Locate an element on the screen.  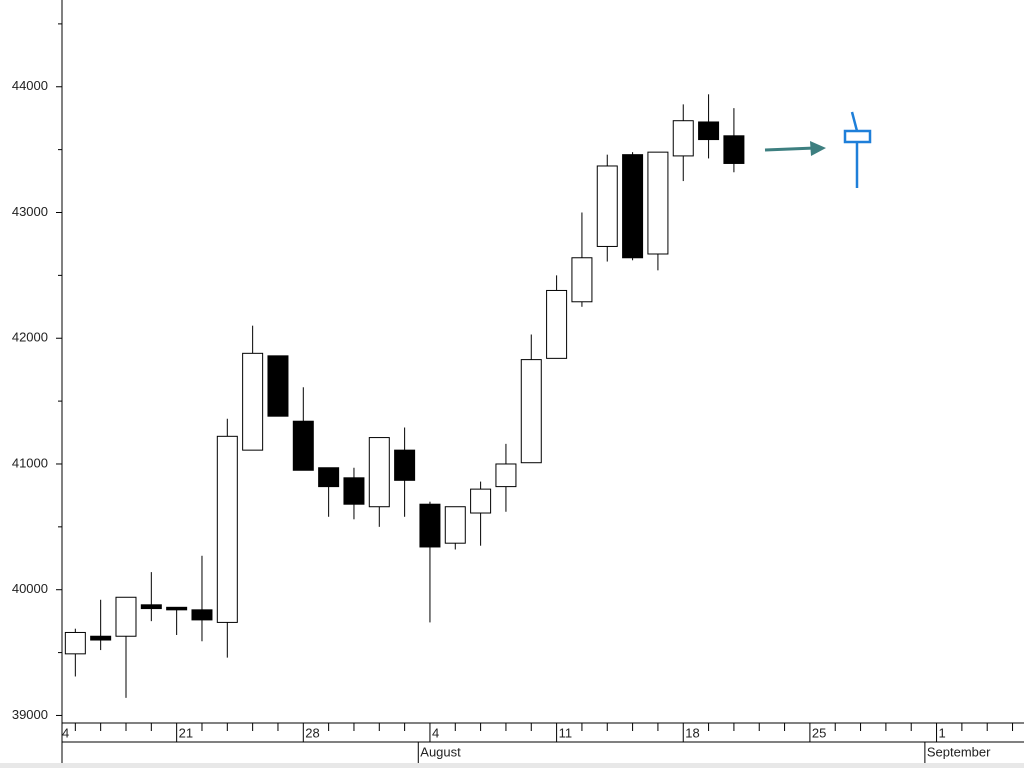
y-tick-label: 40000 is located at coordinates (30, 588).